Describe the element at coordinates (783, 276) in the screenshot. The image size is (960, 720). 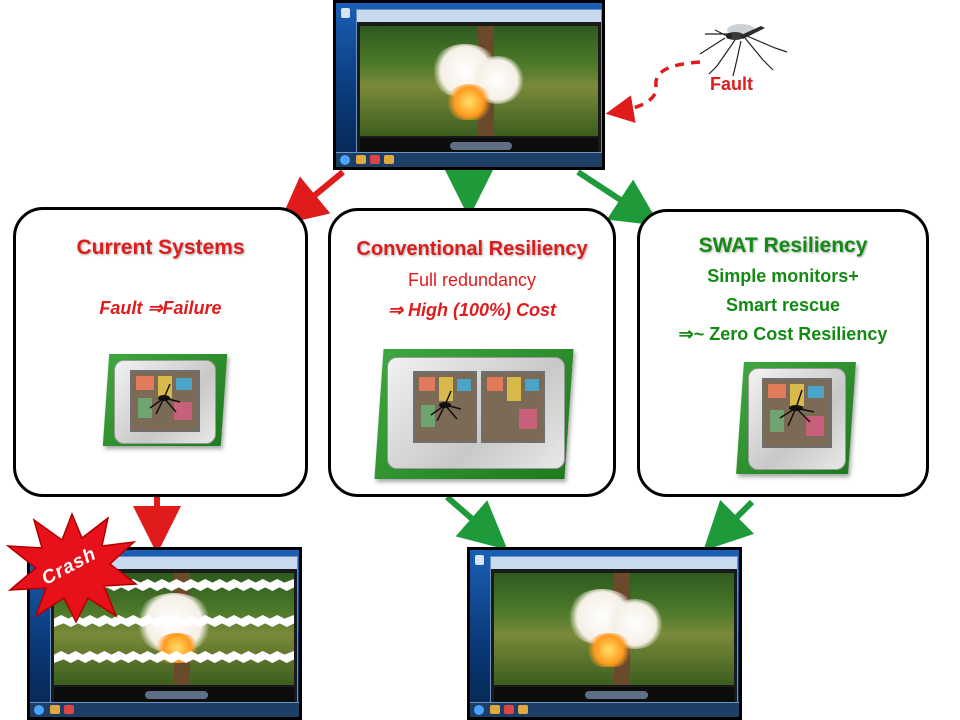
I see `simple-monitors-line: Simple monitors+` at that location.